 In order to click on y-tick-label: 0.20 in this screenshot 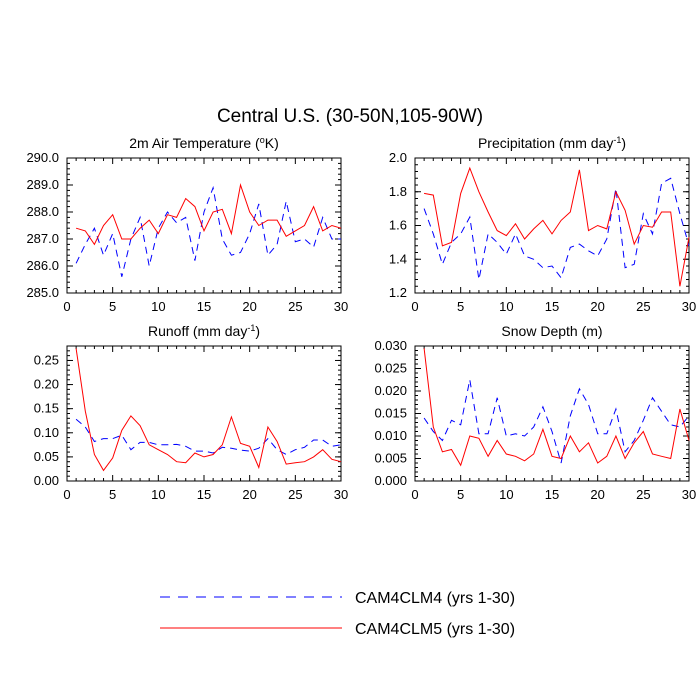, I will do `click(46, 384)`.